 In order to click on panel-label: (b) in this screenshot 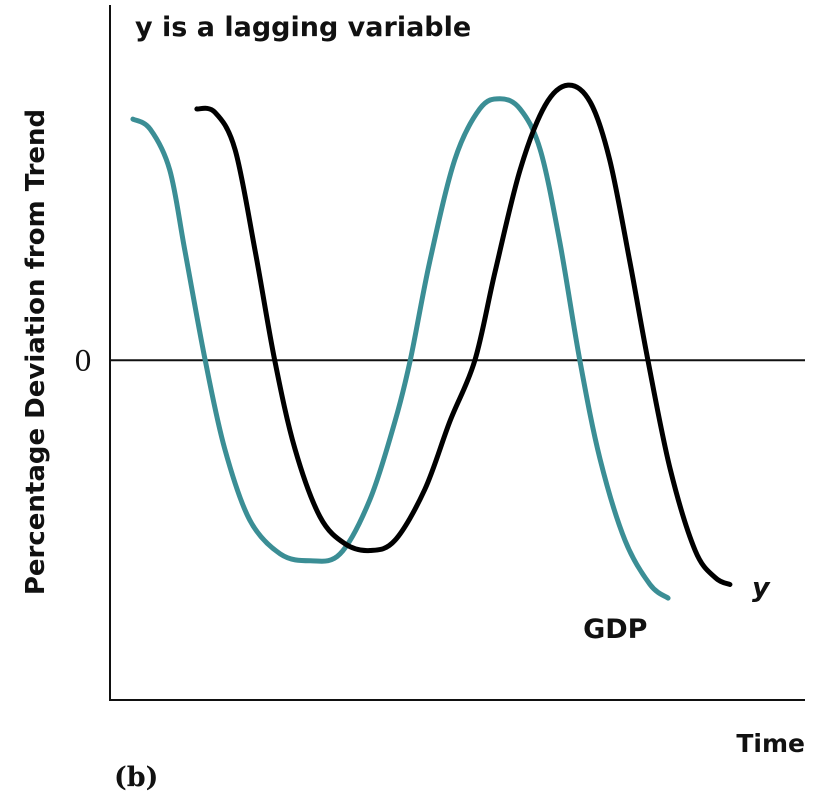, I will do `click(136, 777)`.